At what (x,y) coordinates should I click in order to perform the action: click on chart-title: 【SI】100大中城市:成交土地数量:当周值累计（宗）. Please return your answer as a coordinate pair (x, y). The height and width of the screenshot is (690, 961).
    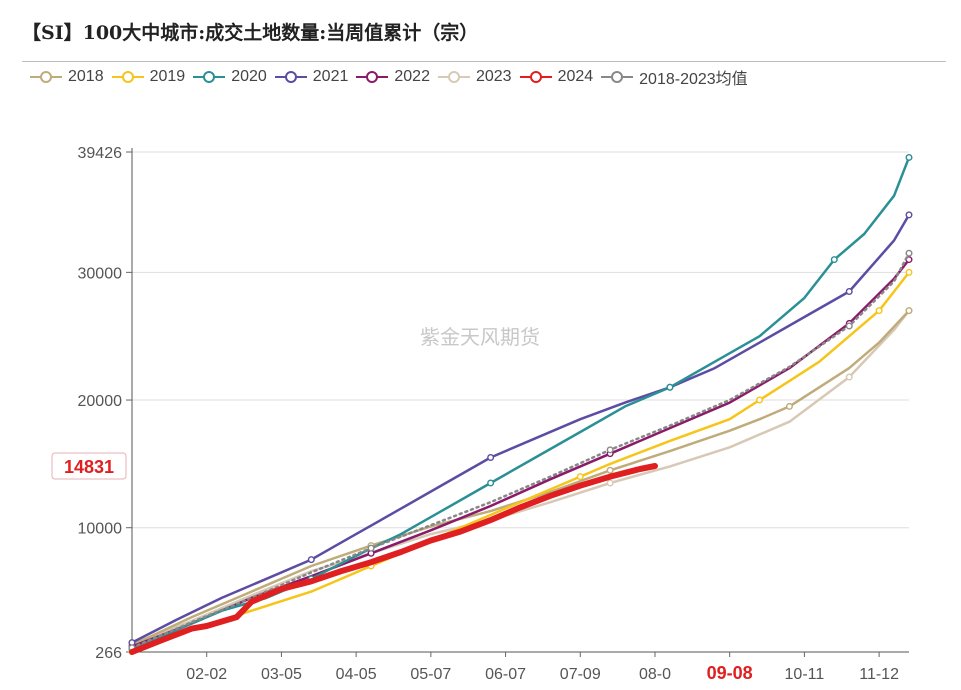
    Looking at the image, I should click on (250, 33).